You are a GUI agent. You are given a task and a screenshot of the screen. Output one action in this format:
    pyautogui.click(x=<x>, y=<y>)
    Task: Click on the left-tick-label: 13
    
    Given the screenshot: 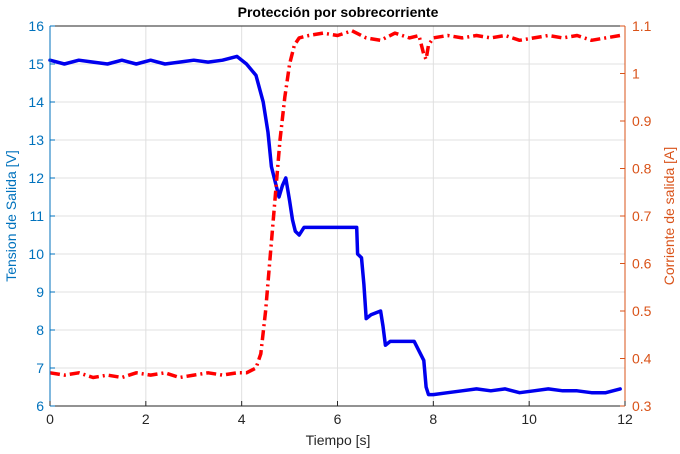 What is the action you would take?
    pyautogui.click(x=36, y=140)
    